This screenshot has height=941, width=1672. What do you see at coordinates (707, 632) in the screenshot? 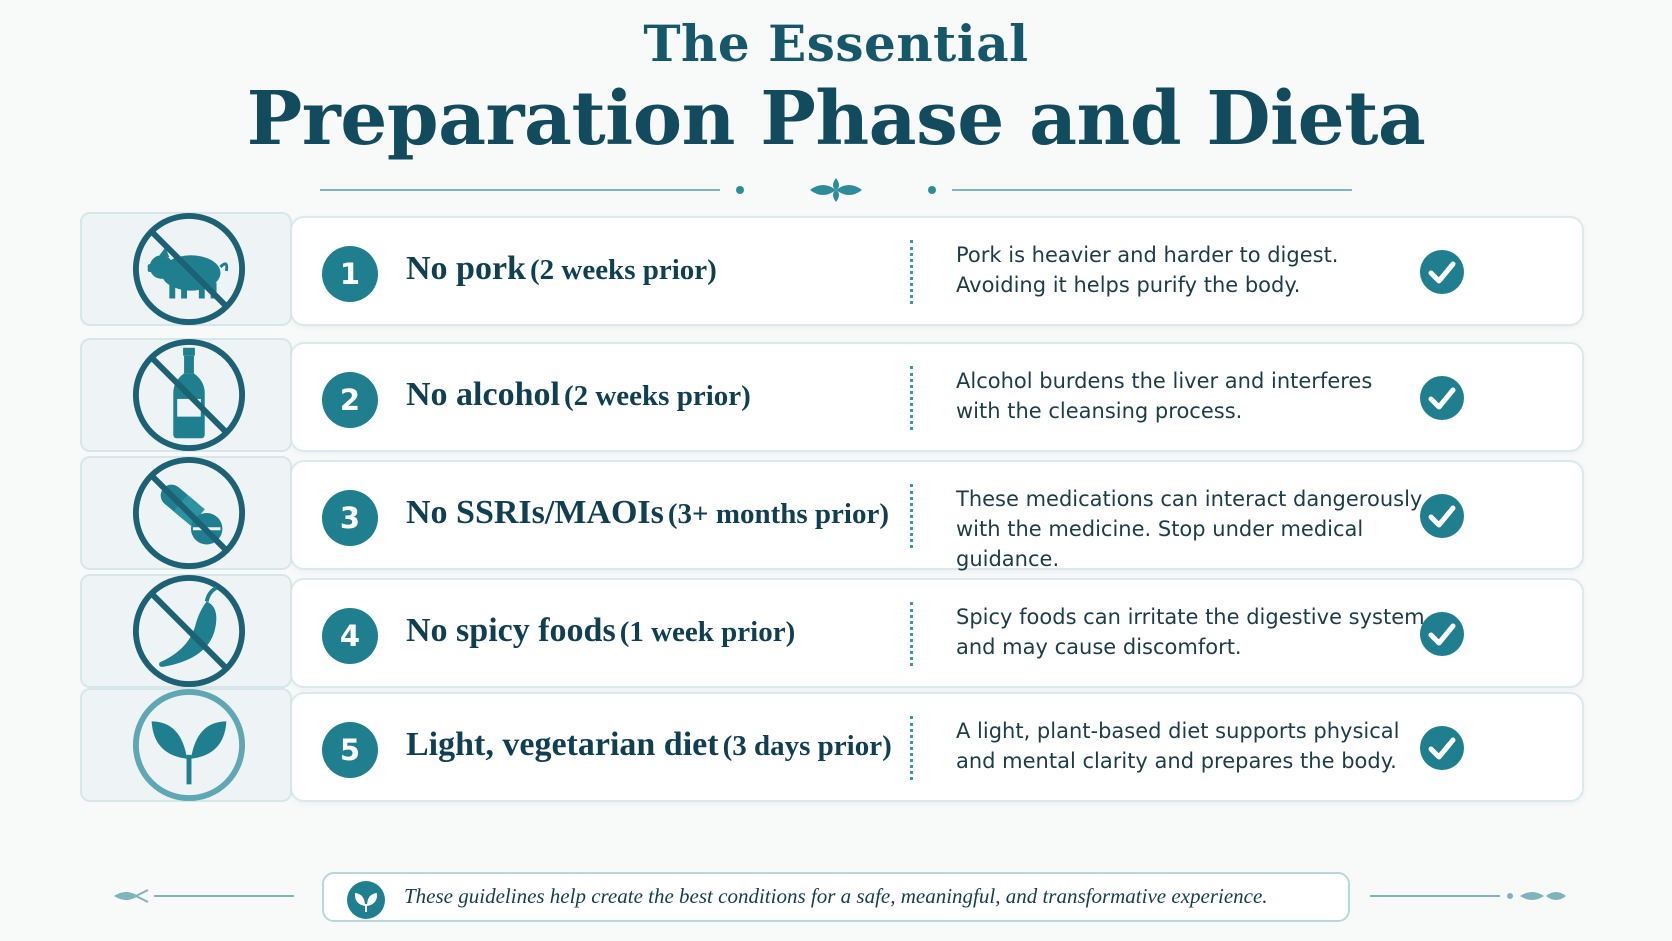
I see `rule-timing: (1 week prior)` at bounding box center [707, 632].